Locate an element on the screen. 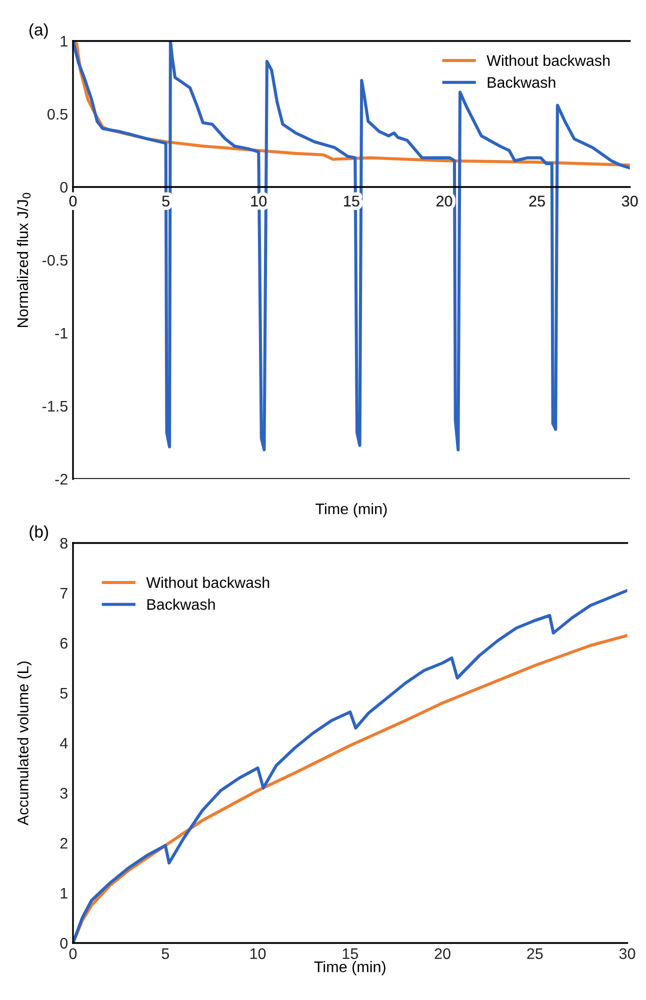 This screenshot has width=646, height=1000. y-axis-title: Accumulated volume (L) is located at coordinates (24, 744).